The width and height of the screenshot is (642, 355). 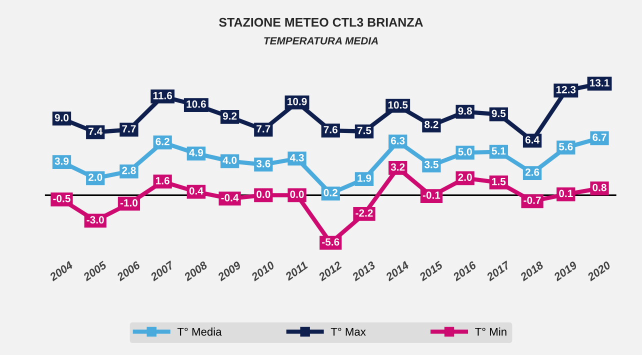 What do you see at coordinates (297, 158) in the screenshot?
I see `data-label: 4.3` at bounding box center [297, 158].